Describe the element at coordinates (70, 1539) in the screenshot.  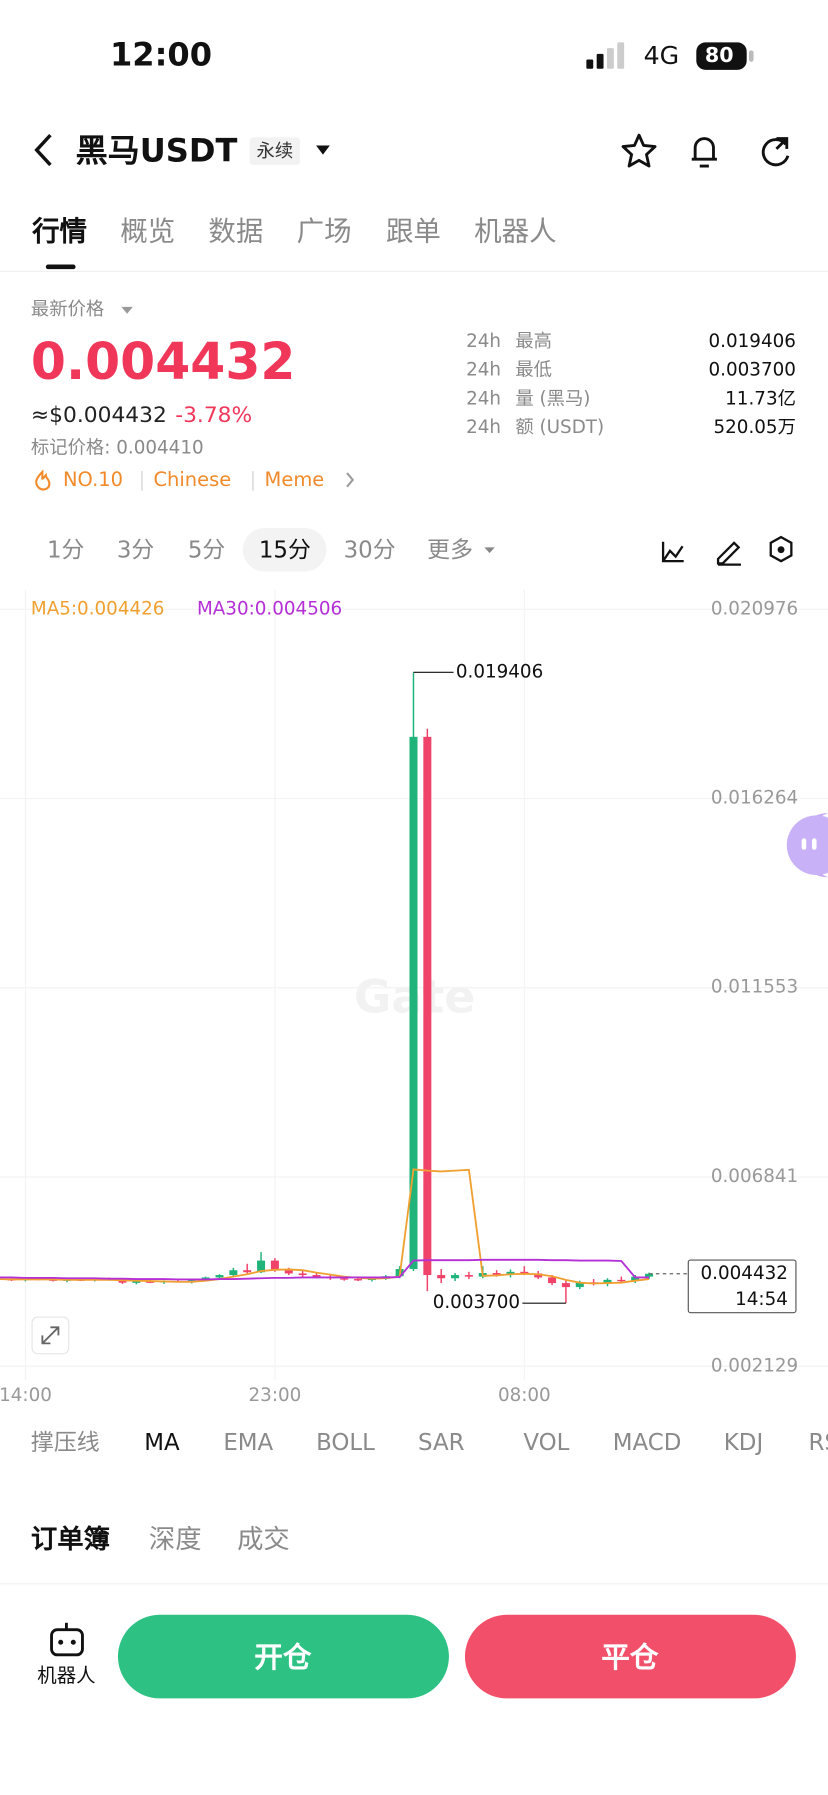
I see `book-tab-active: 订单簿` at that location.